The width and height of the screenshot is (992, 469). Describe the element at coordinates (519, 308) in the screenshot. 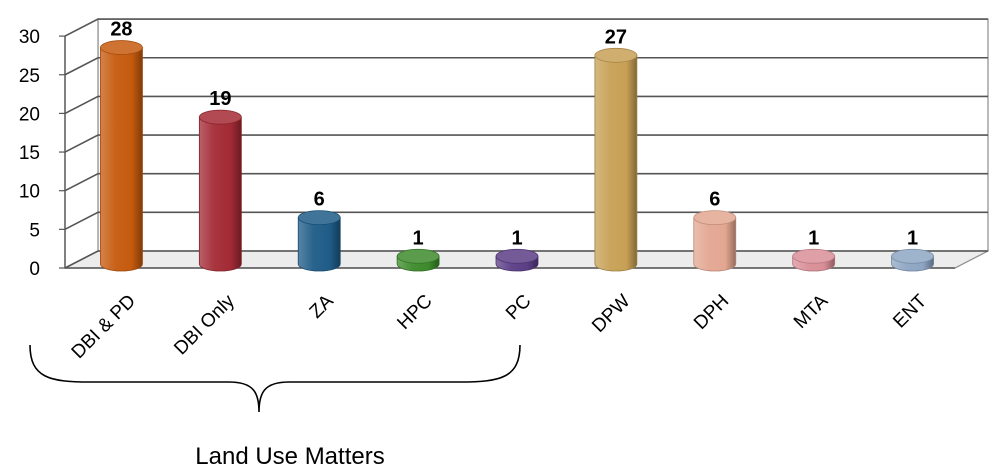

I see `x-tick-label: PC` at that location.